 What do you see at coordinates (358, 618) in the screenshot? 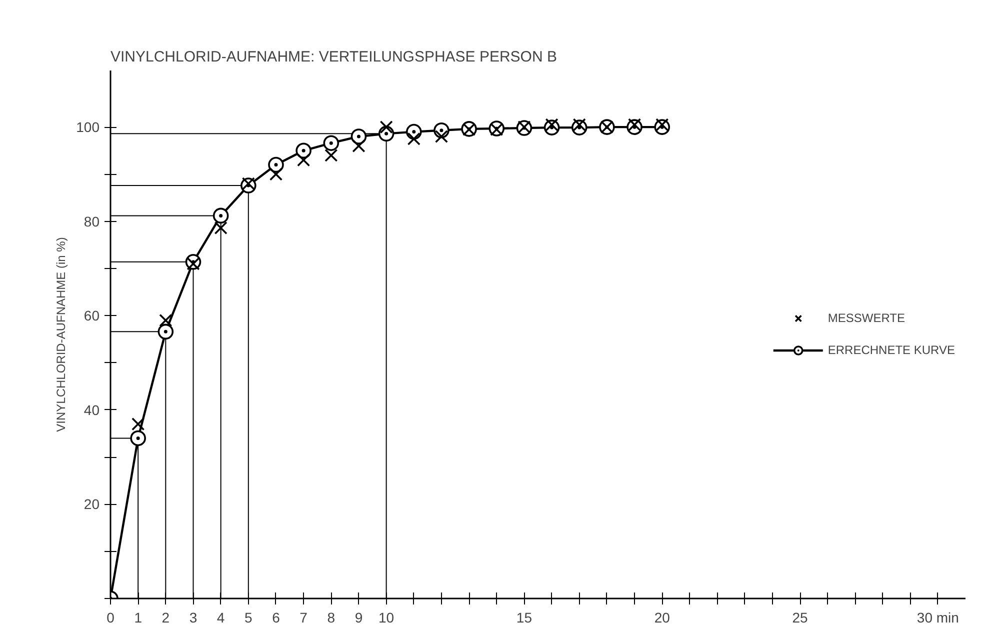
I see `x-tick-label: 9` at bounding box center [358, 618].